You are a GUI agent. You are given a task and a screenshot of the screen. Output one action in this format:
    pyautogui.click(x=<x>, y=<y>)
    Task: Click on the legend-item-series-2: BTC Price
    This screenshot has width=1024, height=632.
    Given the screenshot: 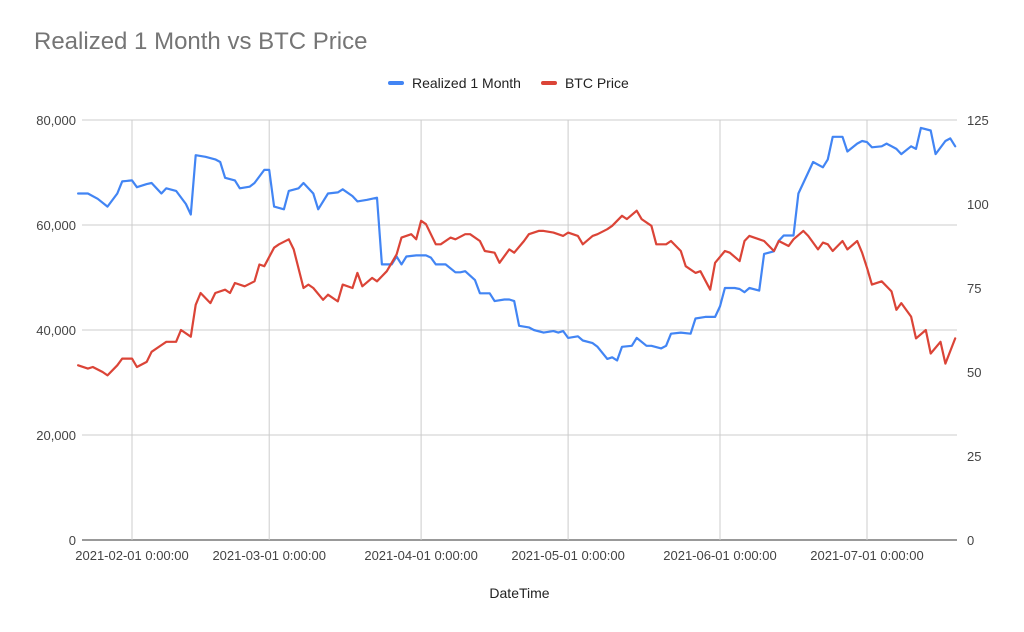 What is the action you would take?
    pyautogui.click(x=584, y=83)
    